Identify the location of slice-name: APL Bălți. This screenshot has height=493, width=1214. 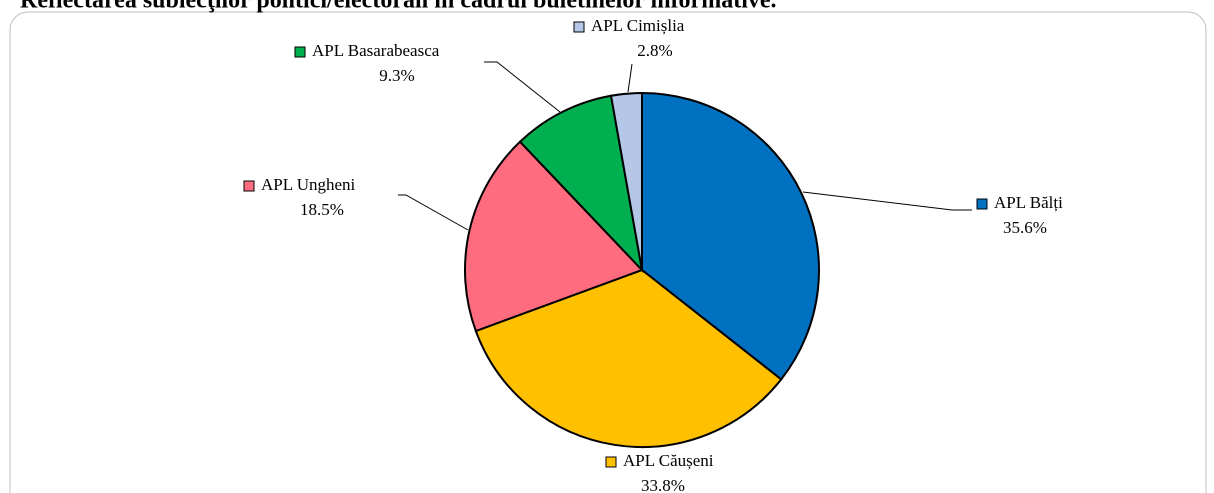
(1028, 202).